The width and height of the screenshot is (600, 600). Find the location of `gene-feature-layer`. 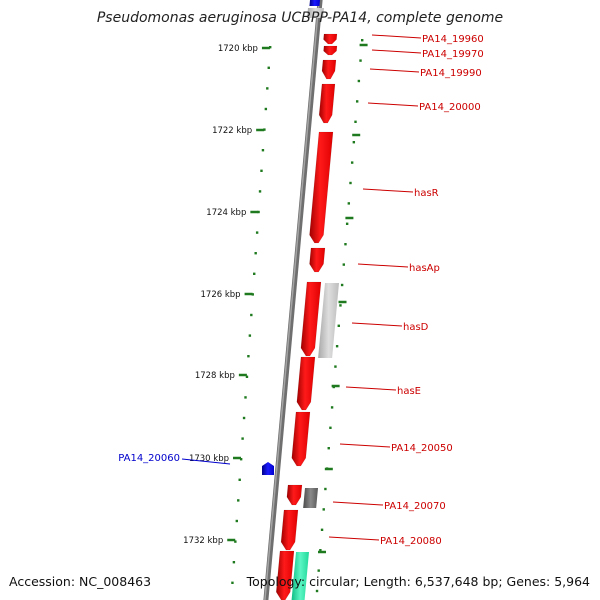

gene-feature-layer is located at coordinates (300, 300).